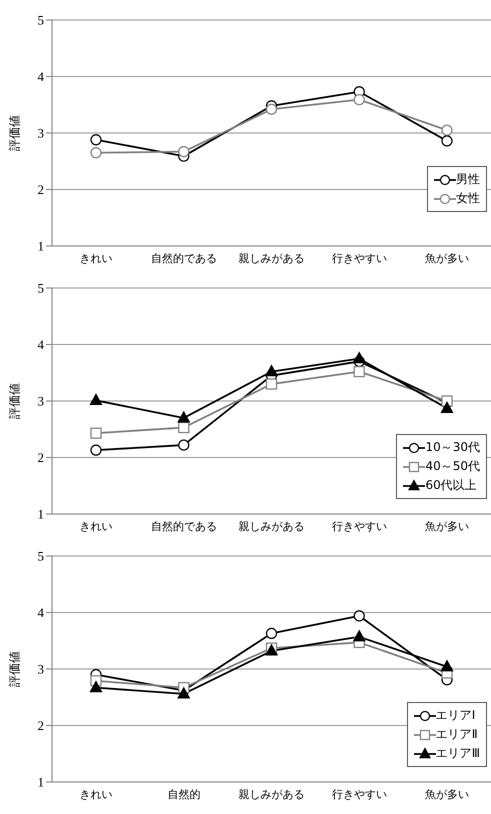 The image size is (491, 814). What do you see at coordinates (458, 753) in the screenshot?
I see `legend-label: エリアⅢ` at bounding box center [458, 753].